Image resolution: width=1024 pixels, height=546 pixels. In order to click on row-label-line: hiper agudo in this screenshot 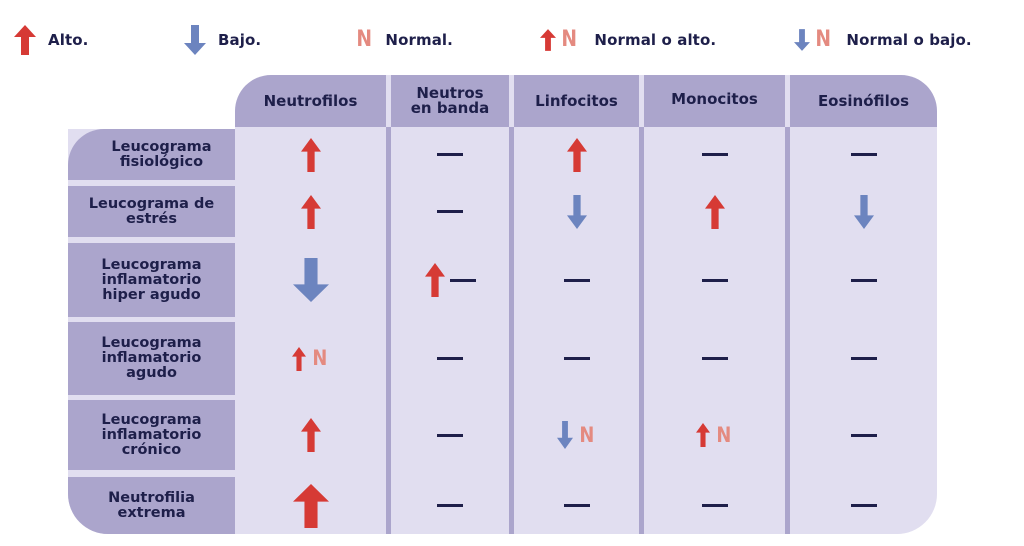, I will do `click(151, 294)`.